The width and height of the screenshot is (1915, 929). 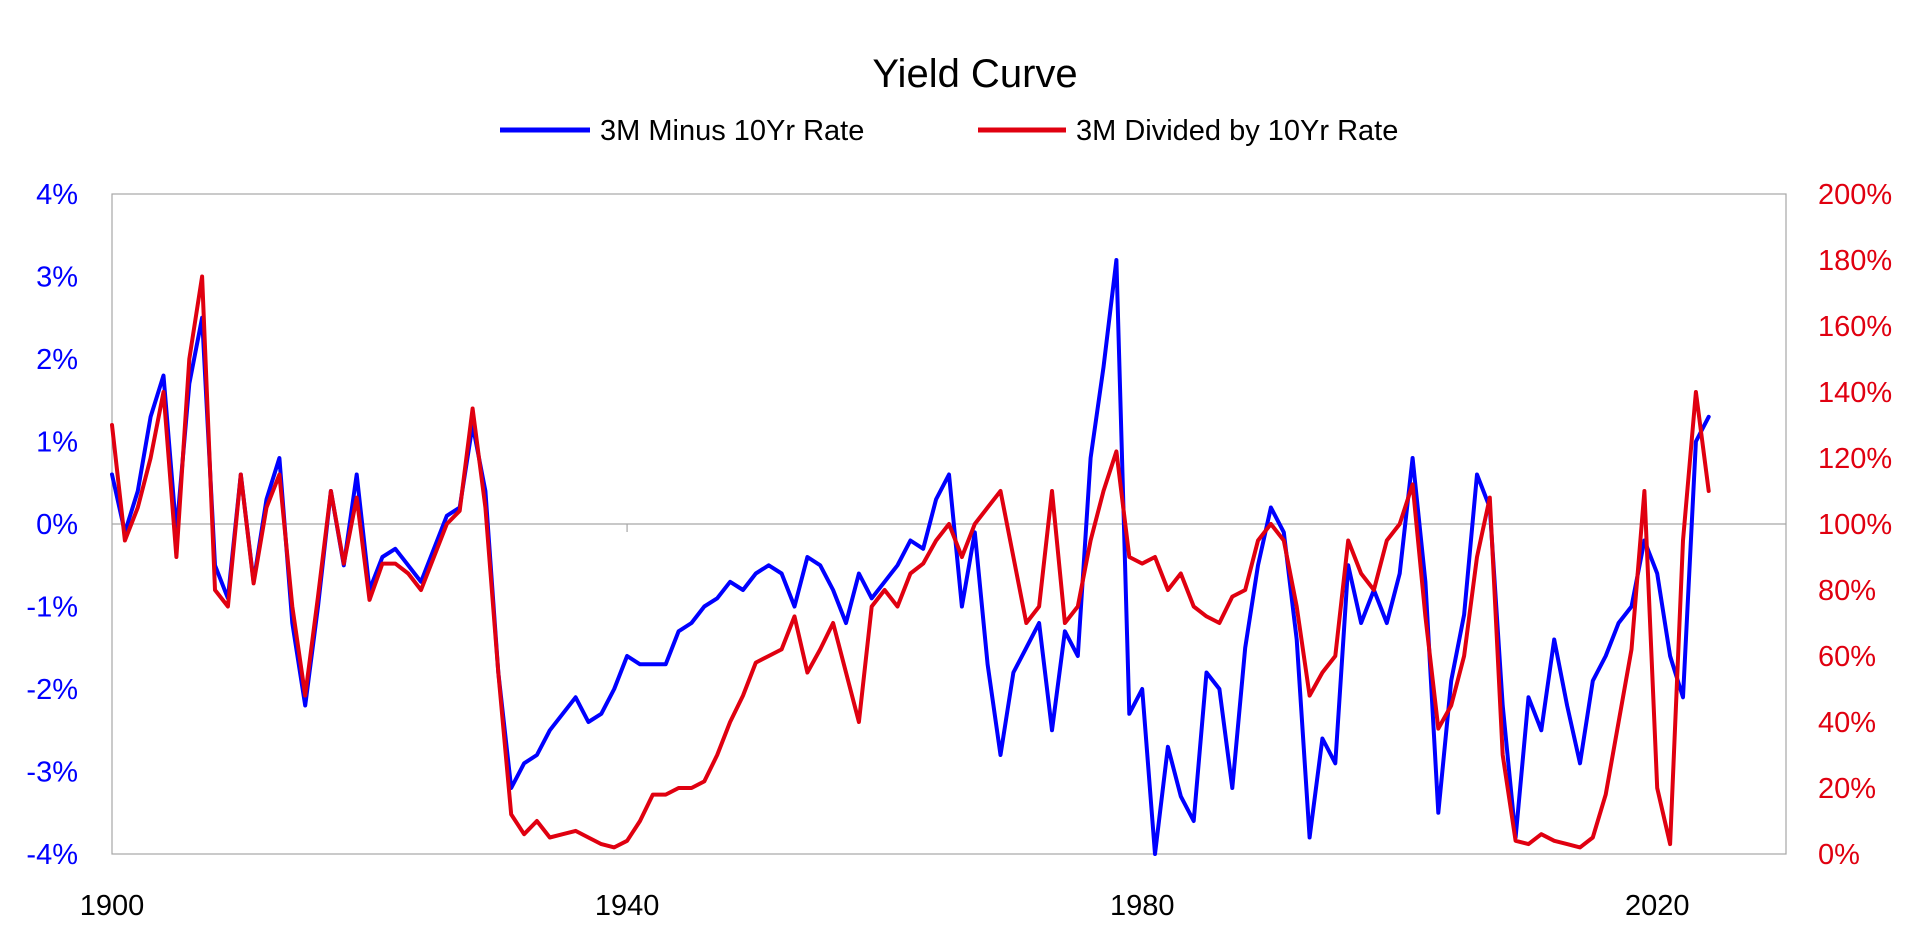 I want to click on right-tick-label: 60%, so click(x=1847, y=657).